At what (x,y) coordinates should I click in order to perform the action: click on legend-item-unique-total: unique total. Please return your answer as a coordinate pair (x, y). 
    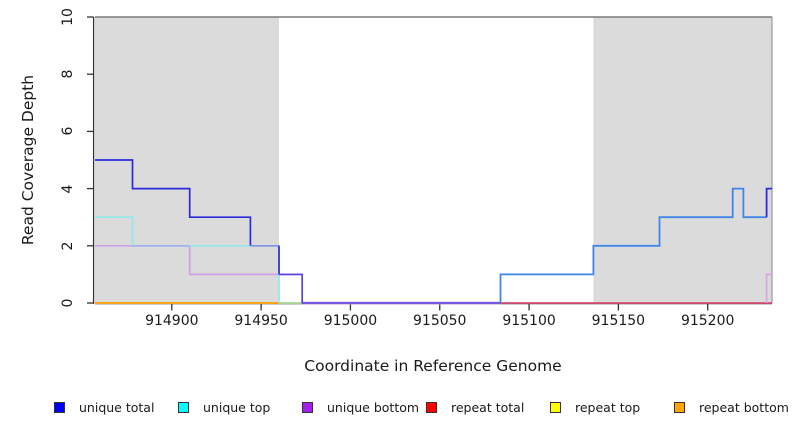
    Looking at the image, I should click on (104, 407).